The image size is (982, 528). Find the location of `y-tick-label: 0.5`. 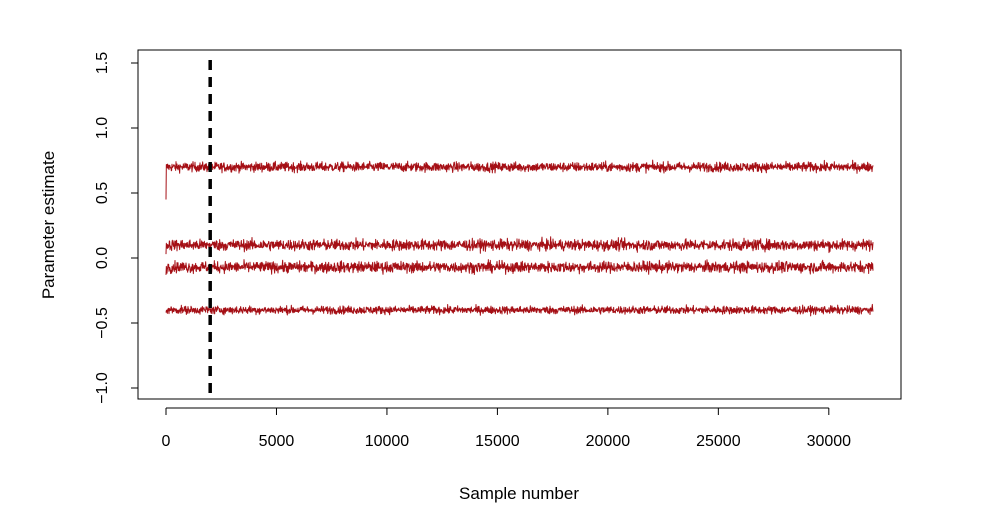

y-tick-label: 0.5 is located at coordinates (102, 193).